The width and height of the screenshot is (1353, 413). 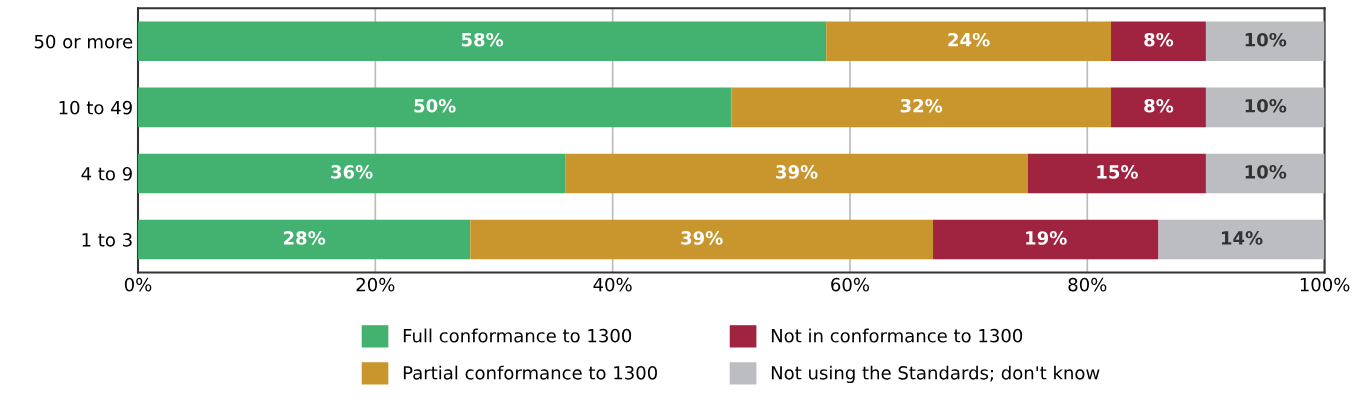 What do you see at coordinates (83, 41) in the screenshot?
I see `y-tick-label: 50 or more` at bounding box center [83, 41].